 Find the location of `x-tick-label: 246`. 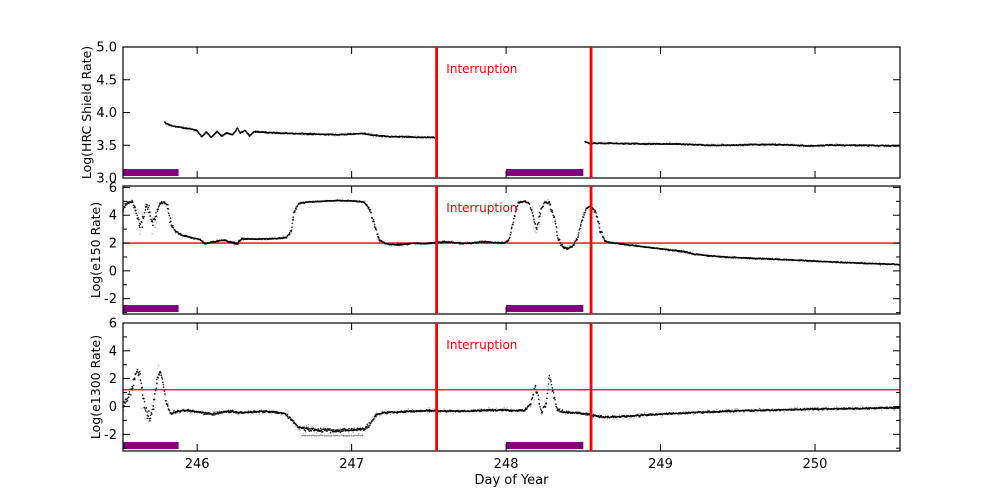

x-tick-label: 246 is located at coordinates (197, 464).